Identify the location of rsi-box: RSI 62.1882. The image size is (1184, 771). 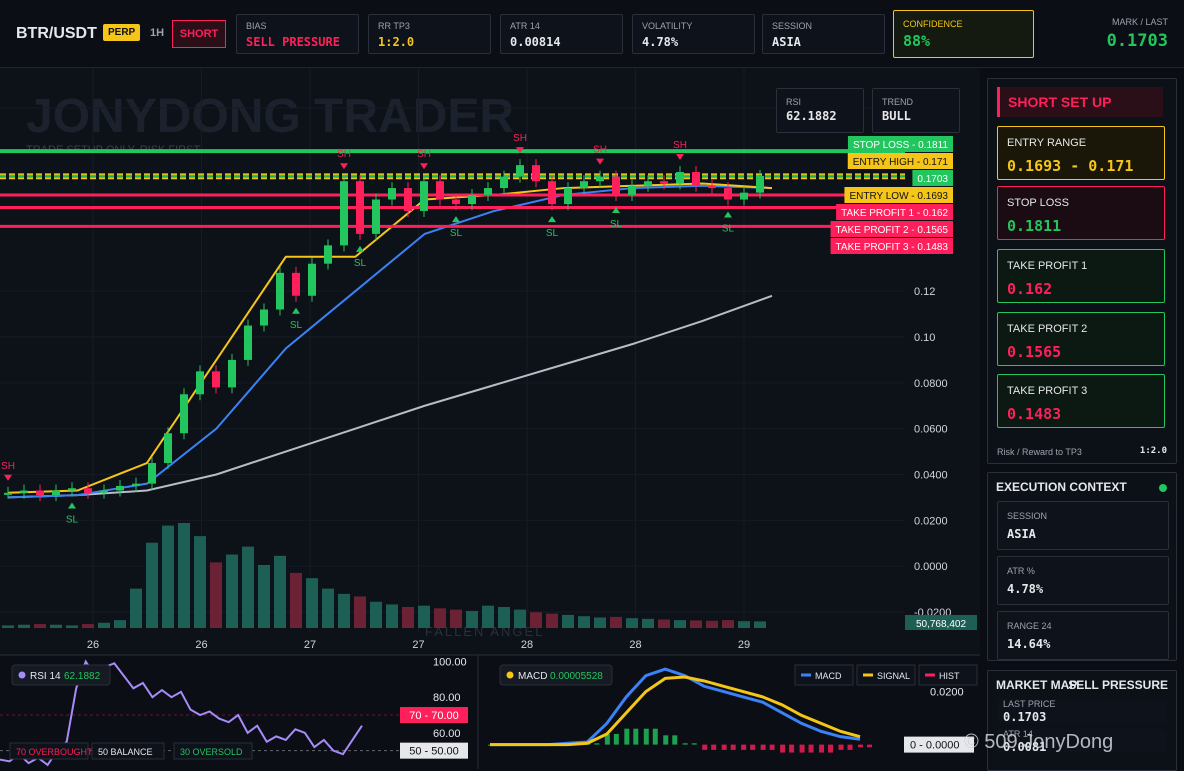
(820, 110).